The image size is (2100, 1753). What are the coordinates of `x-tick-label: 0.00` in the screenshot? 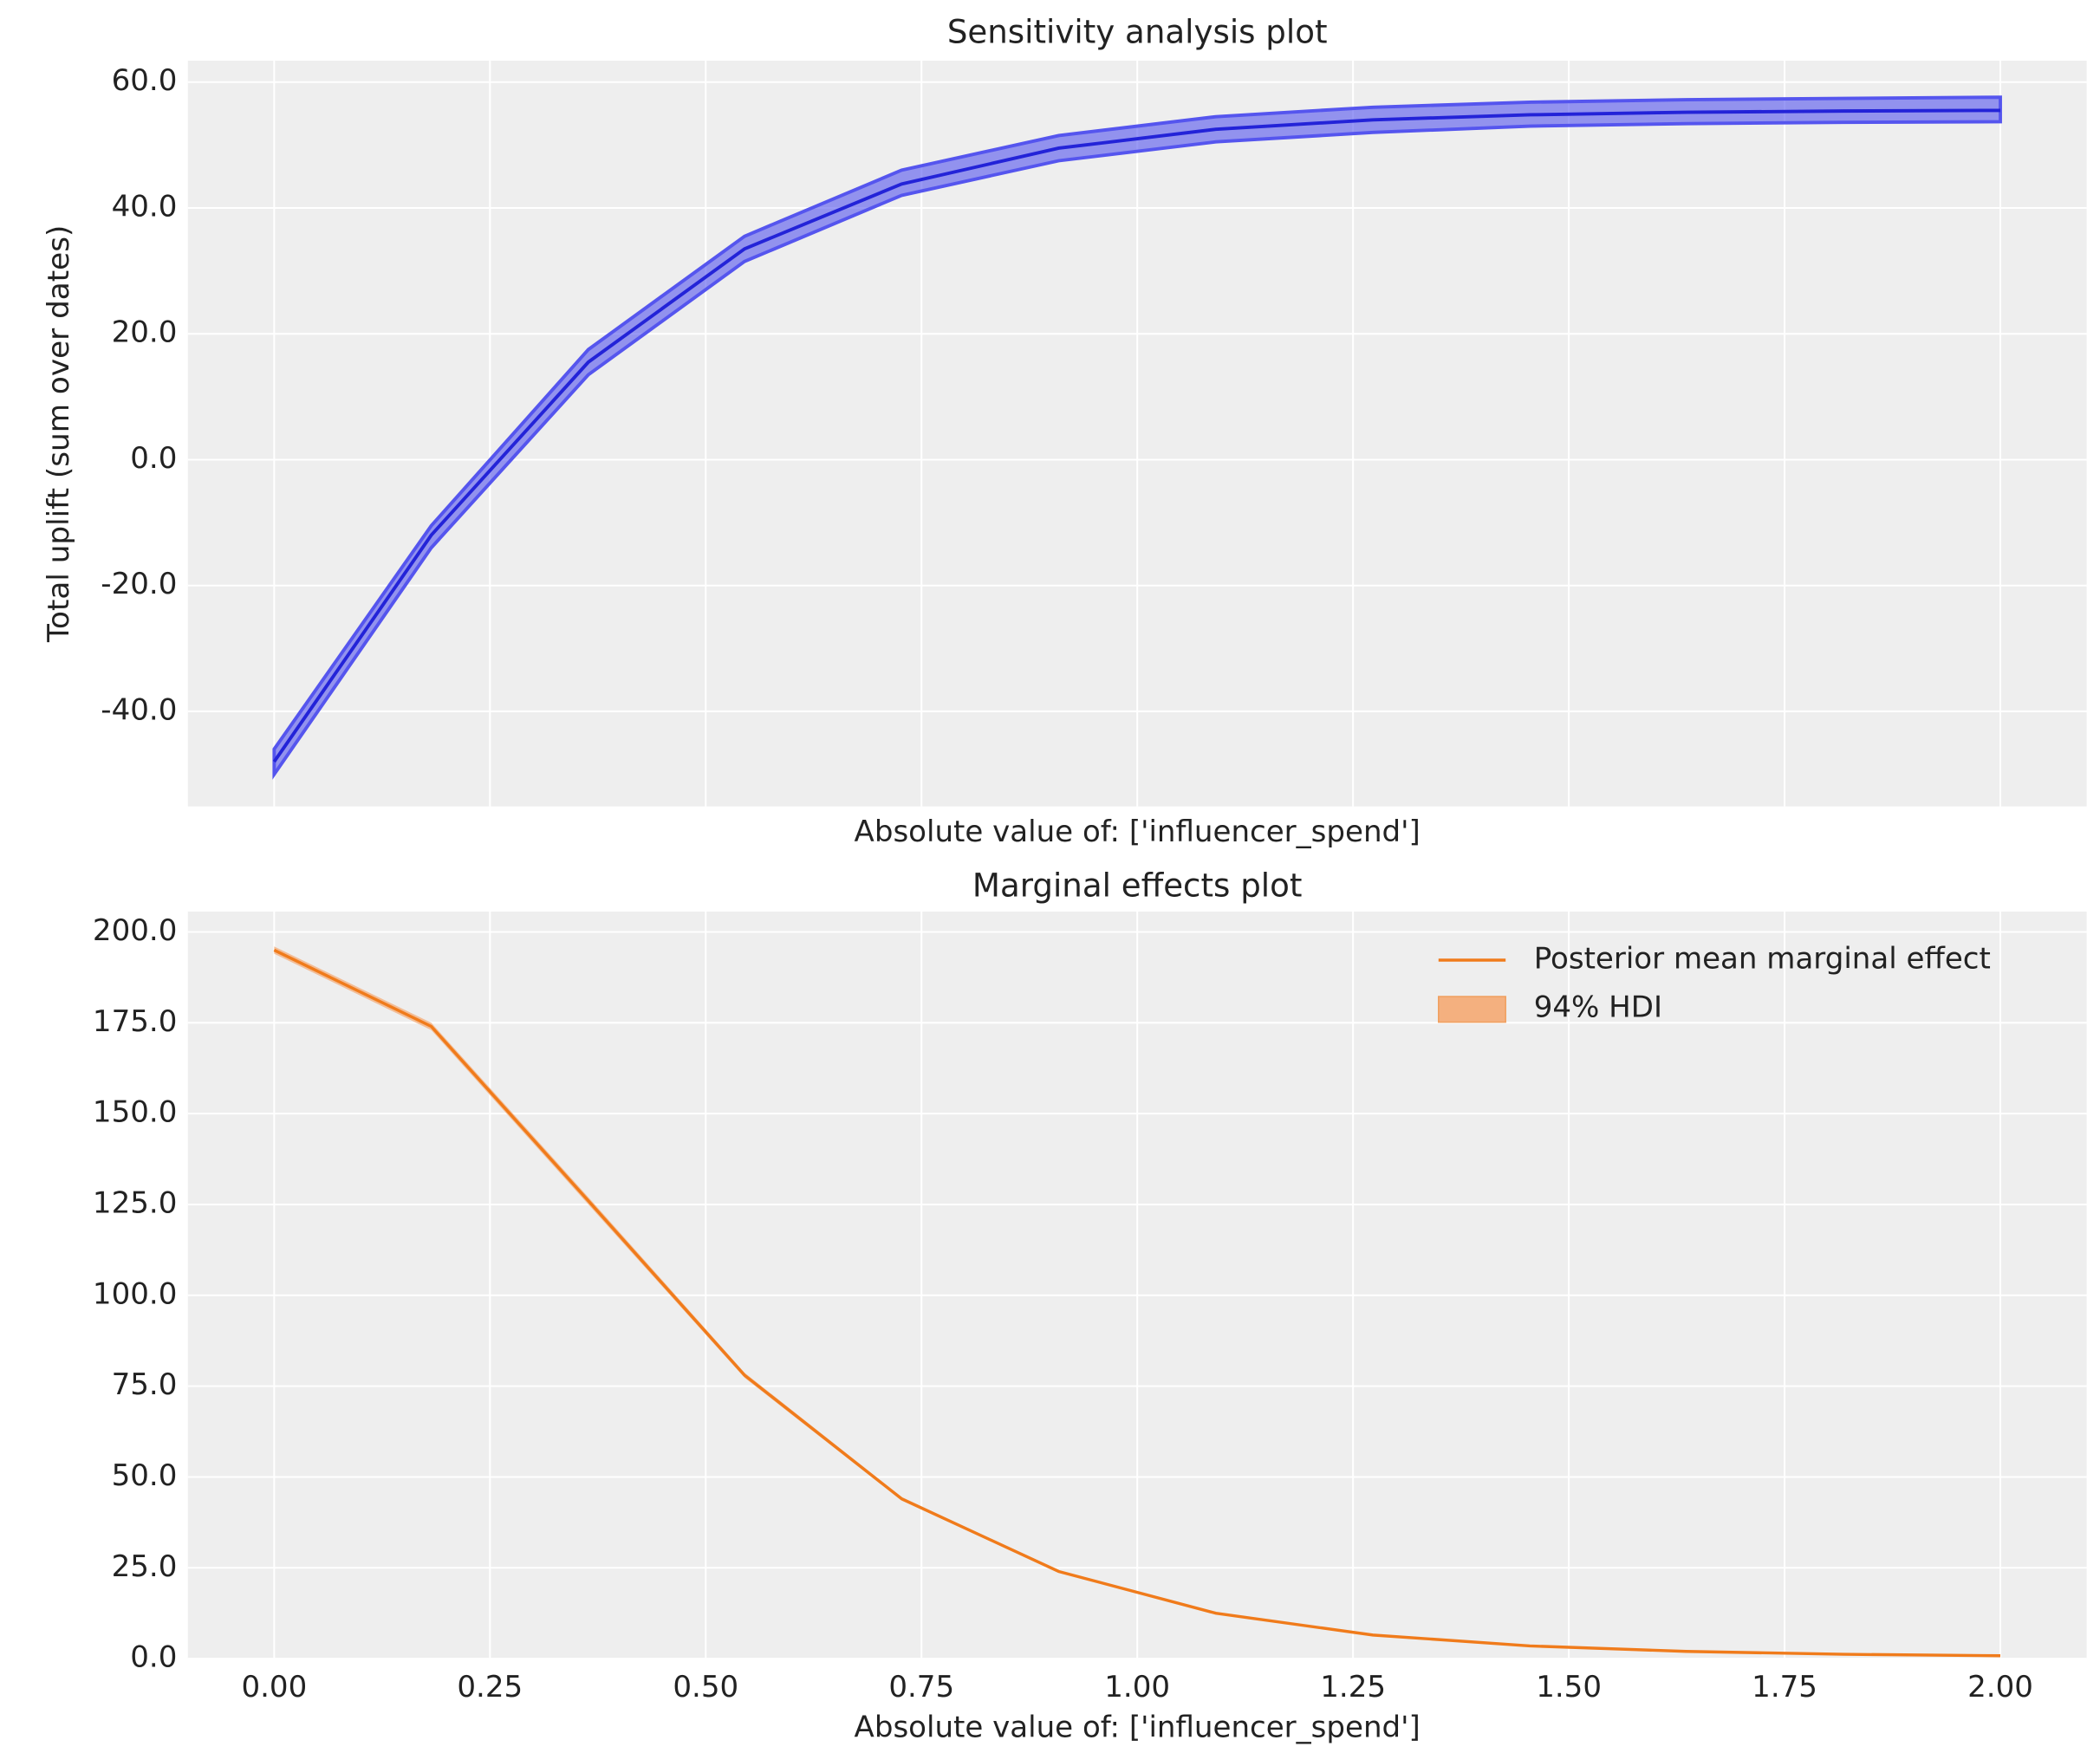 It's located at (274, 1687).